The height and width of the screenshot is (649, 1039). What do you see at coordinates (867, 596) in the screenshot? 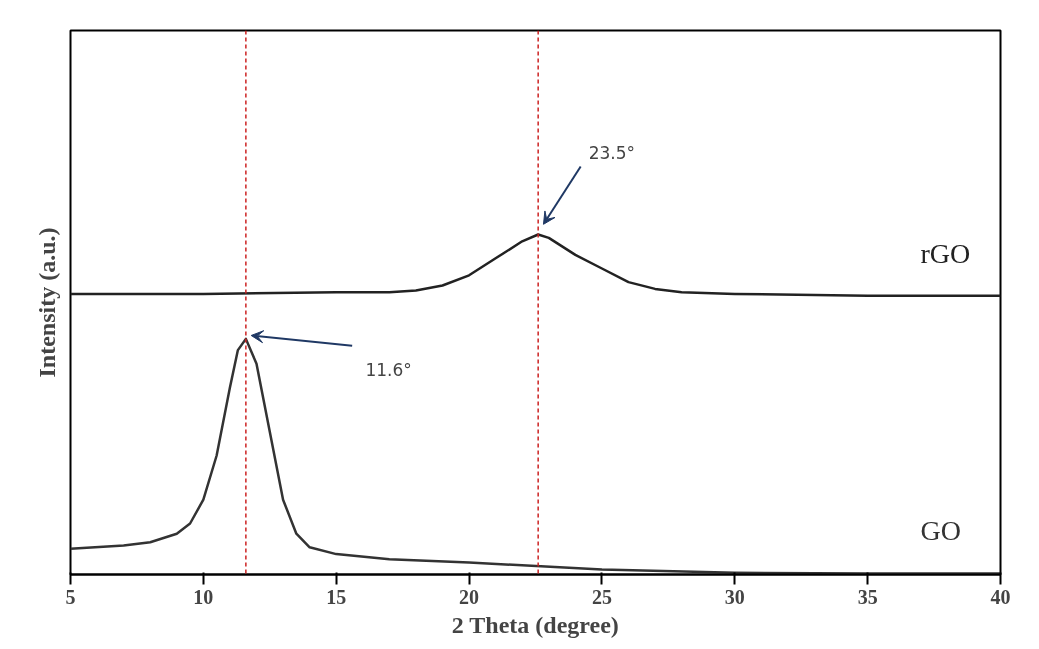
I see `x-tick-label: 35` at bounding box center [867, 596].